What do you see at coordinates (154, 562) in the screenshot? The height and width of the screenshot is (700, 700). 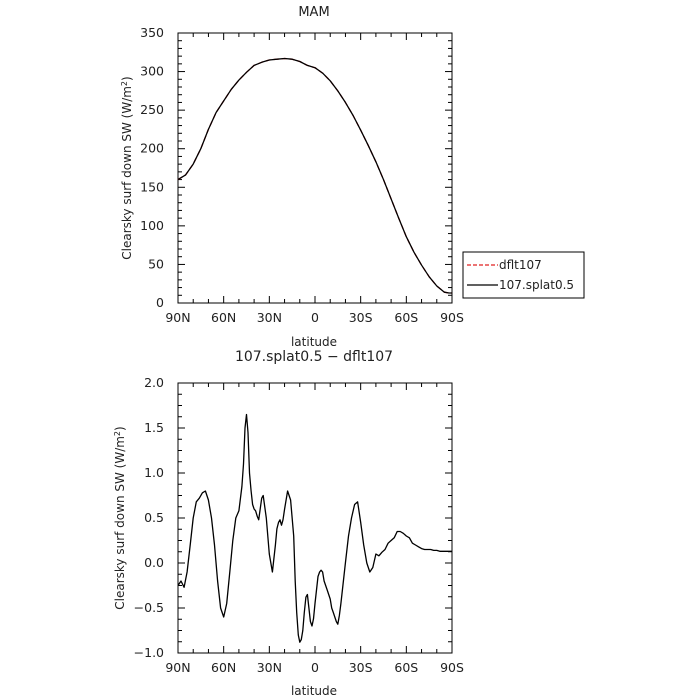 I see `y-tick-label: 0.0` at bounding box center [154, 562].